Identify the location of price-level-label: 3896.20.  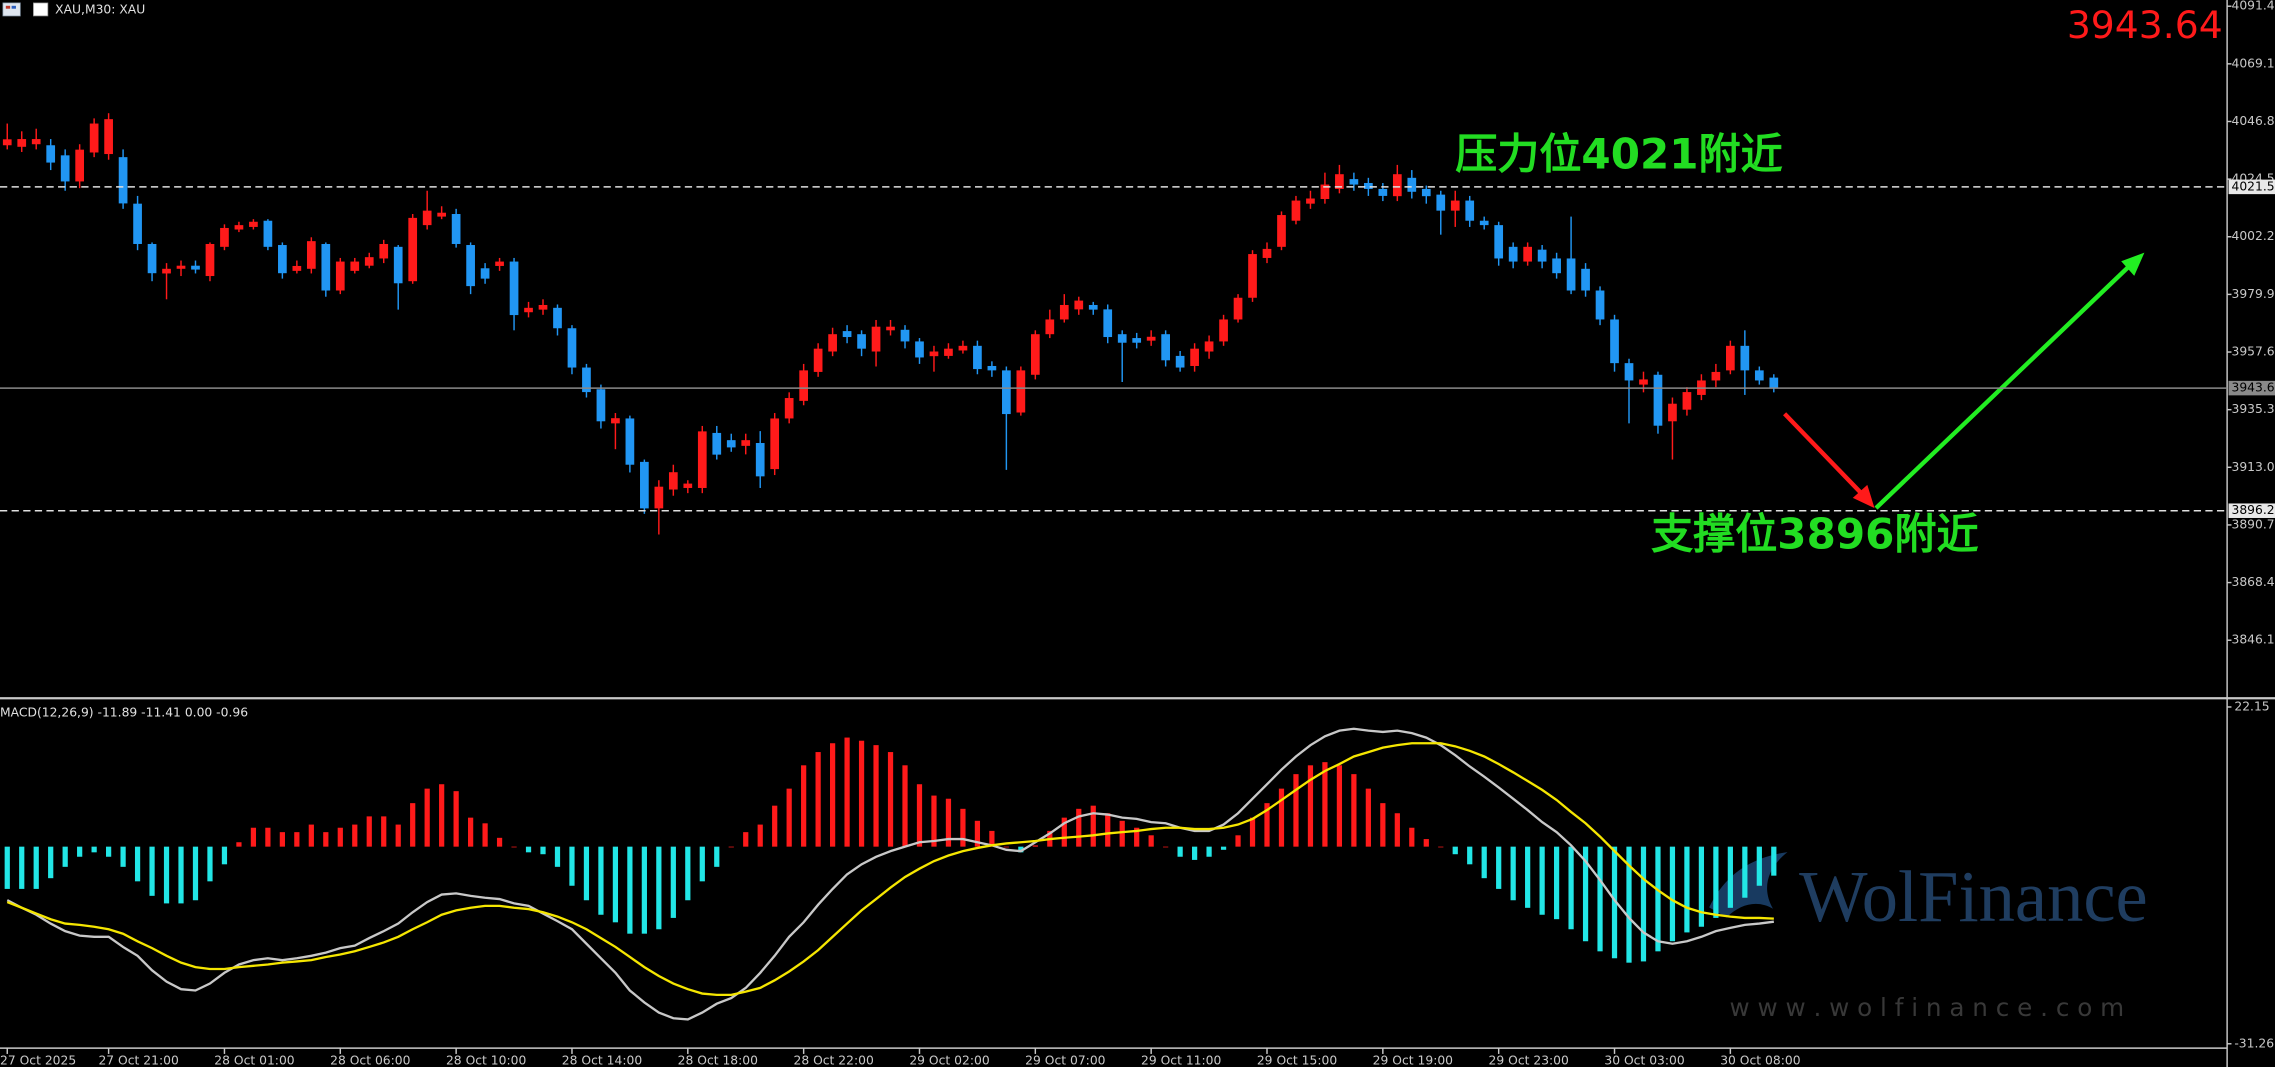
(2253, 510).